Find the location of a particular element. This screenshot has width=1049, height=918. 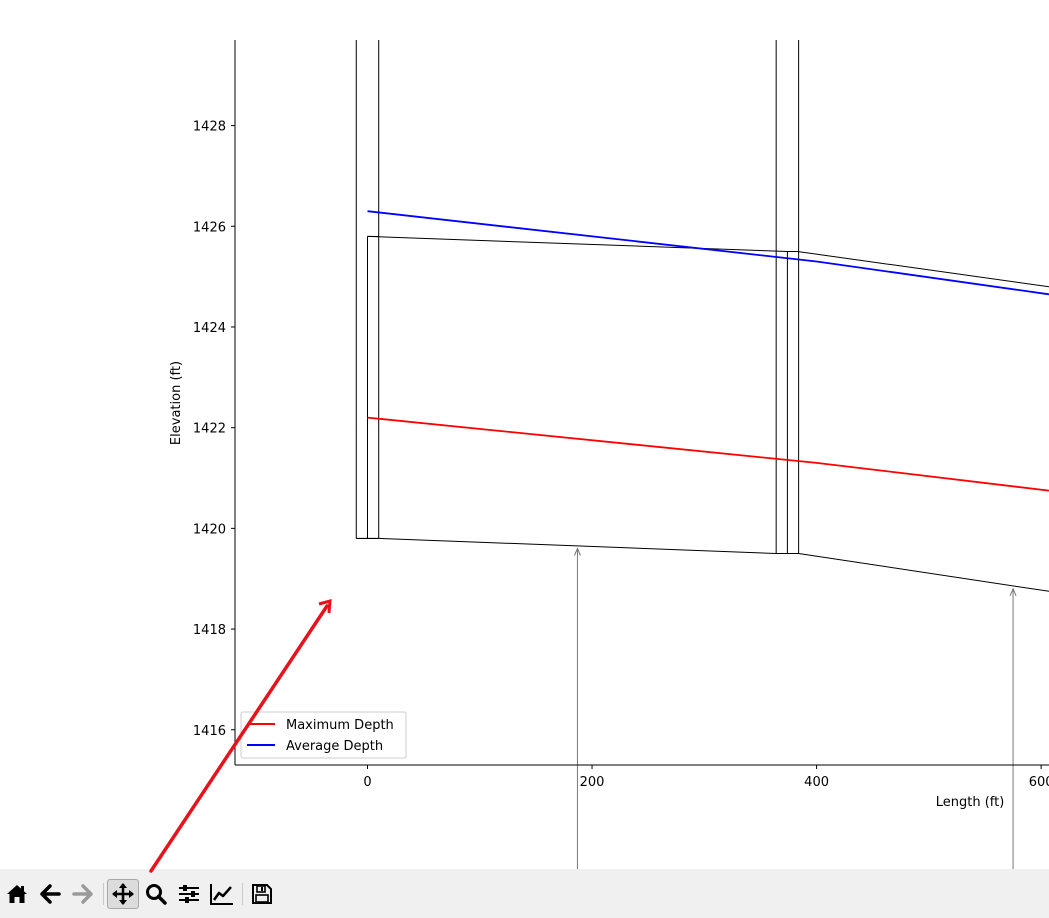

legend-label-average-depth: Average Depth is located at coordinates (334, 746).